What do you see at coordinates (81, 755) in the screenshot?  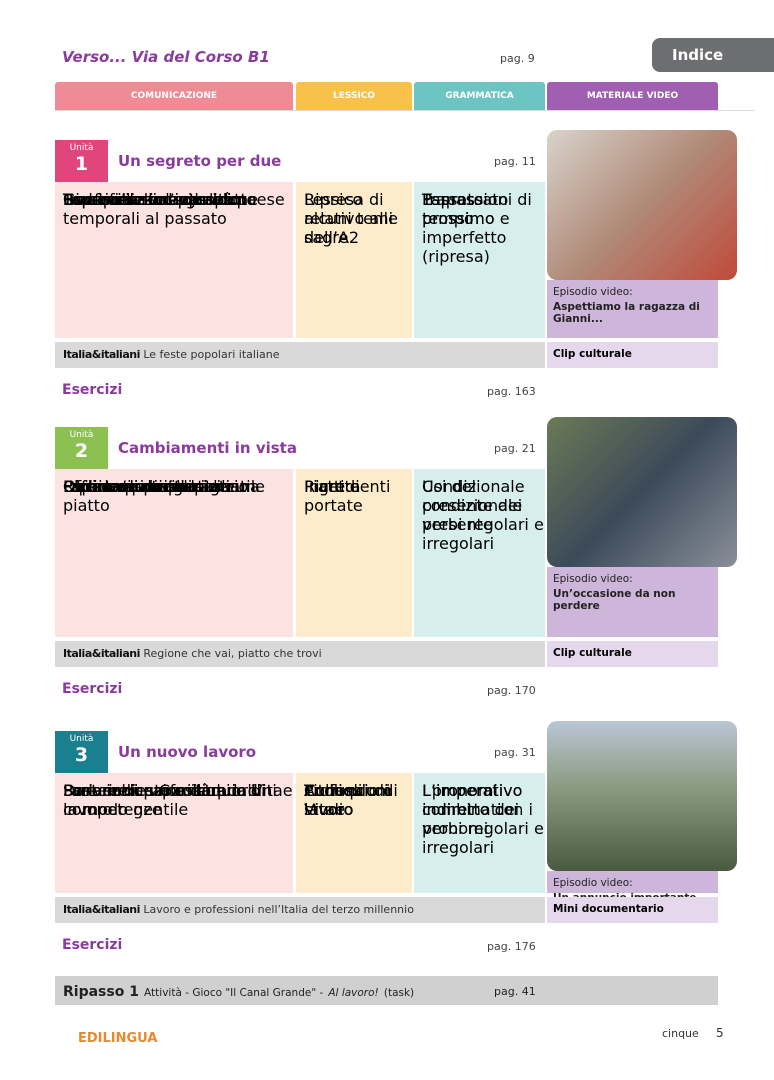 I see `badge-number: 3` at bounding box center [81, 755].